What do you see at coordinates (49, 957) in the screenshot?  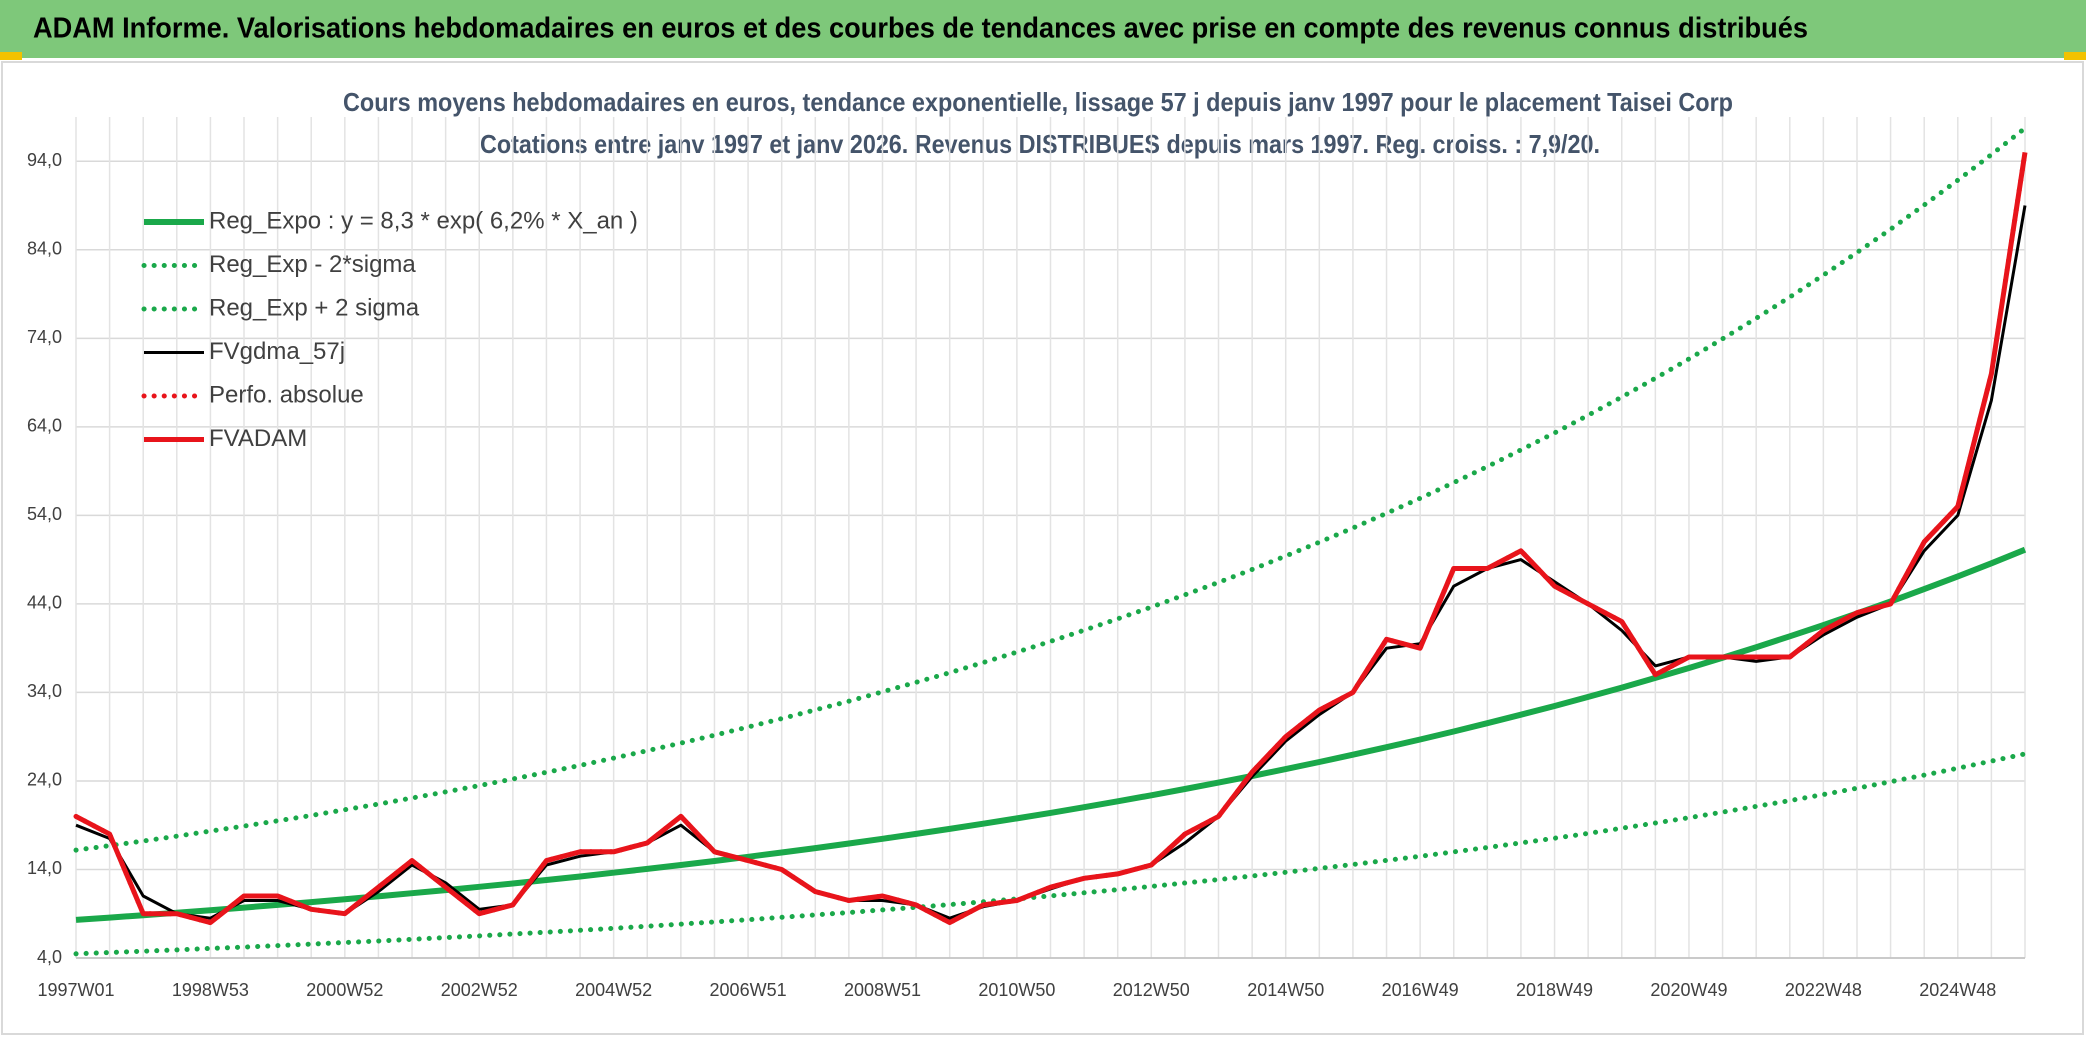 I see `y-tick-label: 4,0` at bounding box center [49, 957].